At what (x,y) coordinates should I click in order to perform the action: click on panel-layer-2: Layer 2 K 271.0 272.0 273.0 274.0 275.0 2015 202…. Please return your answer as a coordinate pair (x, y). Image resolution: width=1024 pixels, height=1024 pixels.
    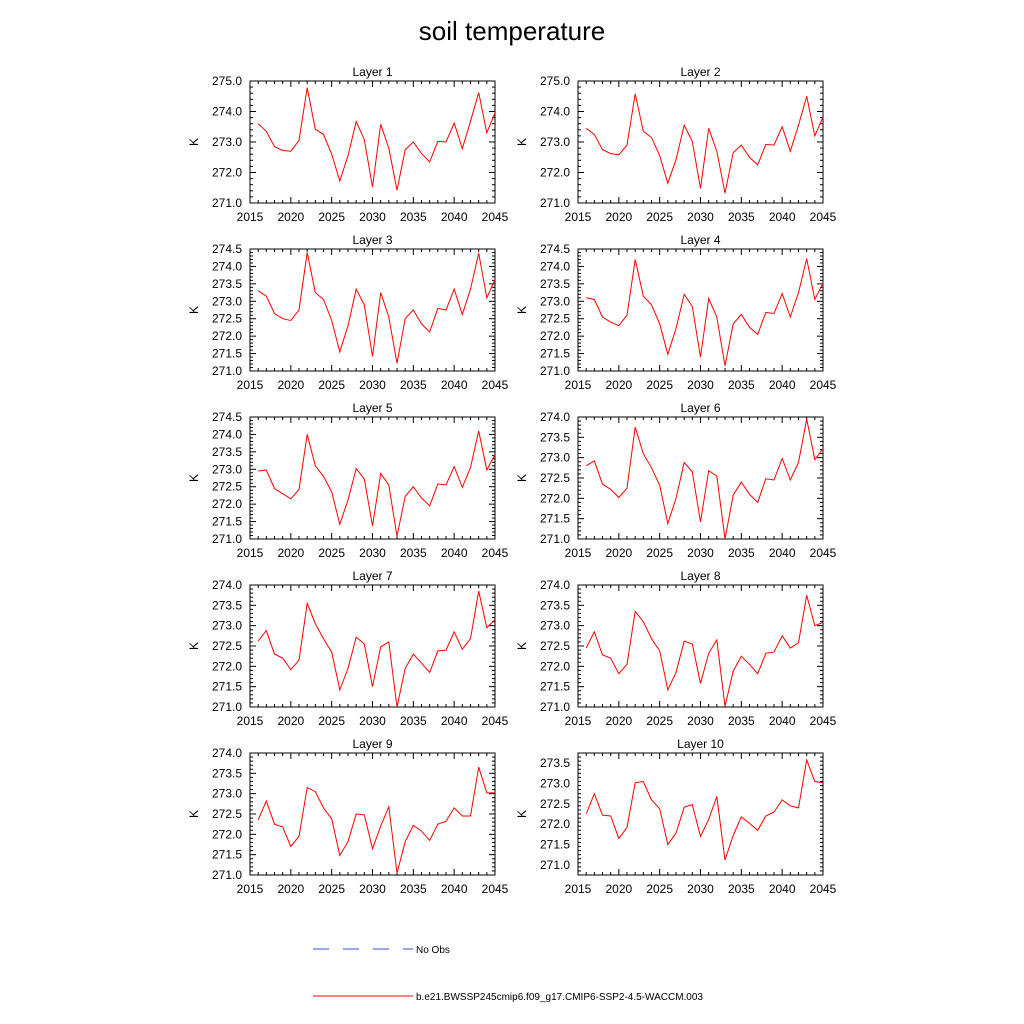
    Looking at the image, I should click on (676, 144).